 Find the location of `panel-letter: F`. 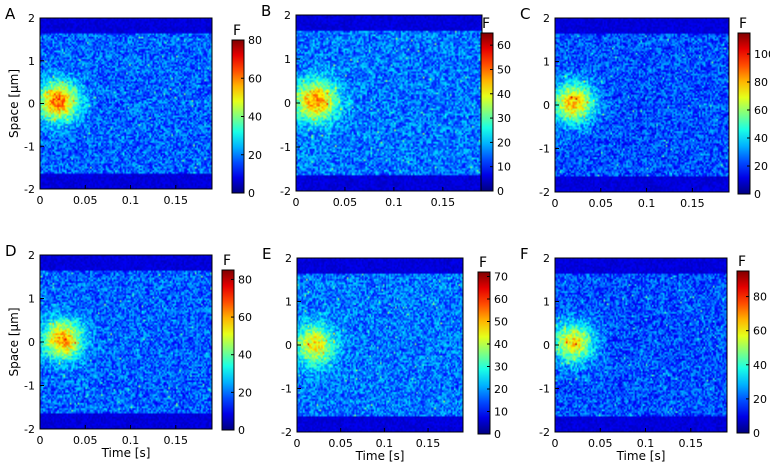

panel-letter: F is located at coordinates (524, 254).